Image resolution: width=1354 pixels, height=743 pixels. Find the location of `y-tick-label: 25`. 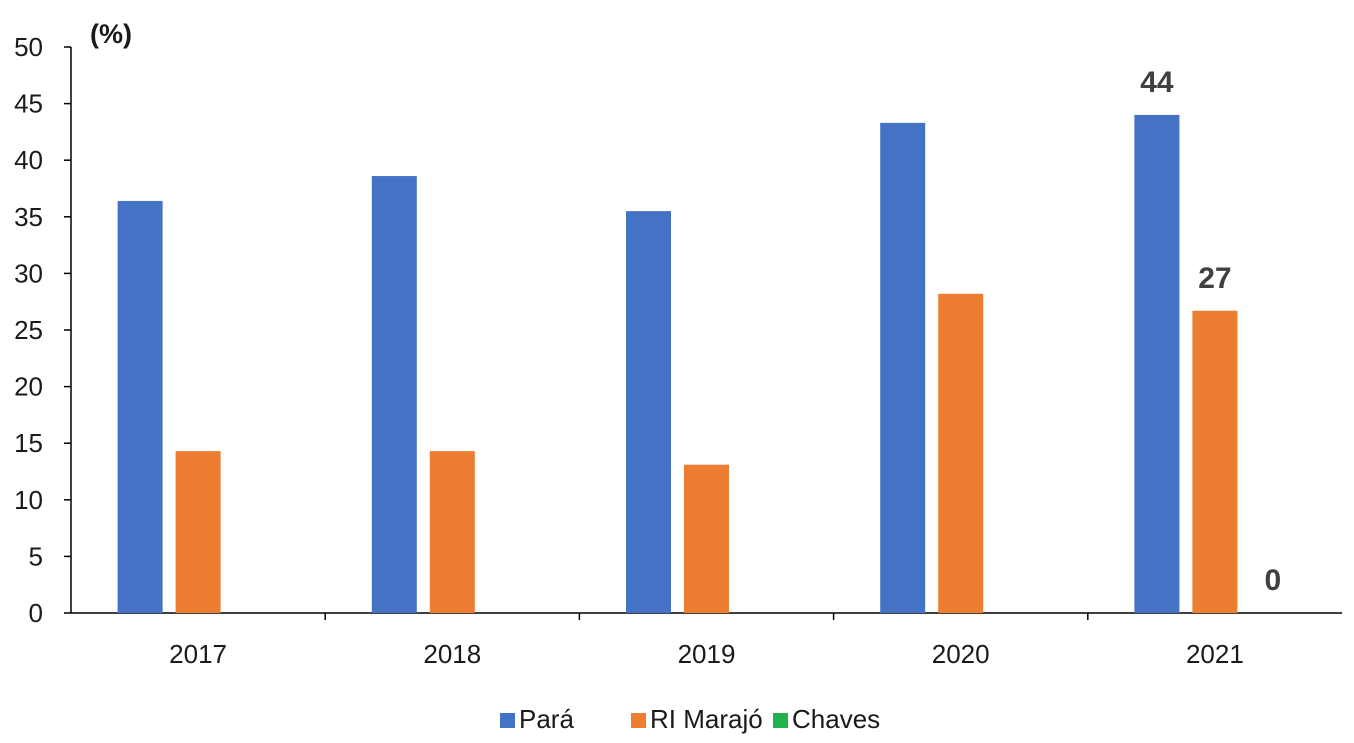

y-tick-label: 25 is located at coordinates (28, 330).